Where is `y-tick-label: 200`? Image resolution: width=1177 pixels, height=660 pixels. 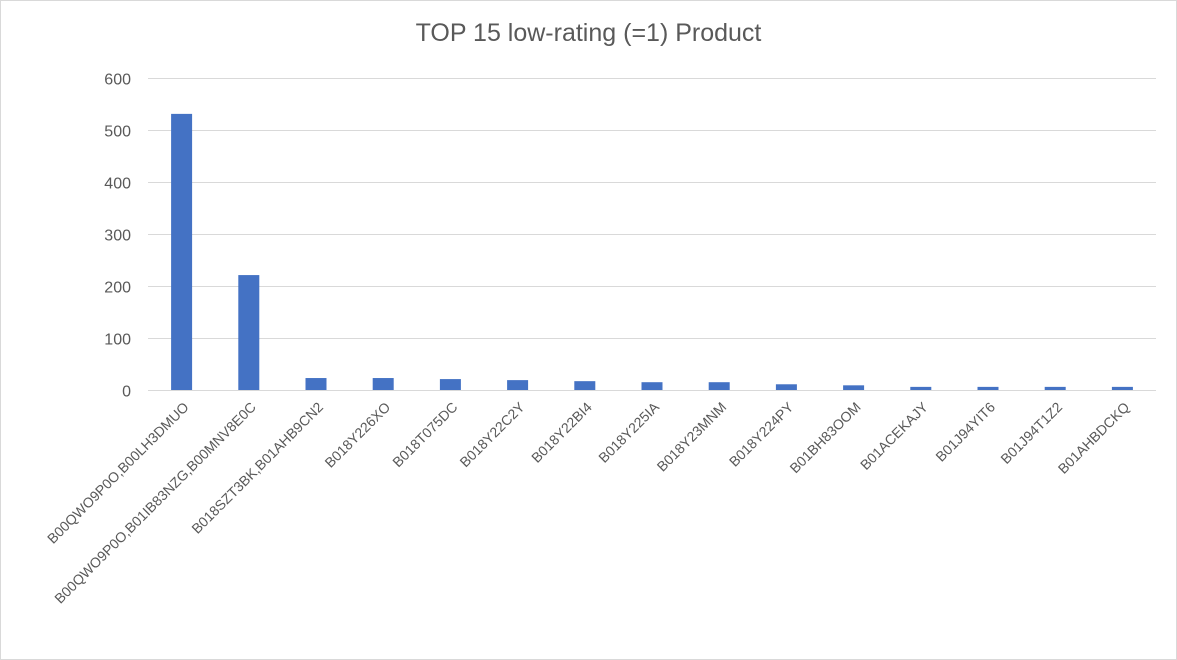 y-tick-label: 200 is located at coordinates (117, 288).